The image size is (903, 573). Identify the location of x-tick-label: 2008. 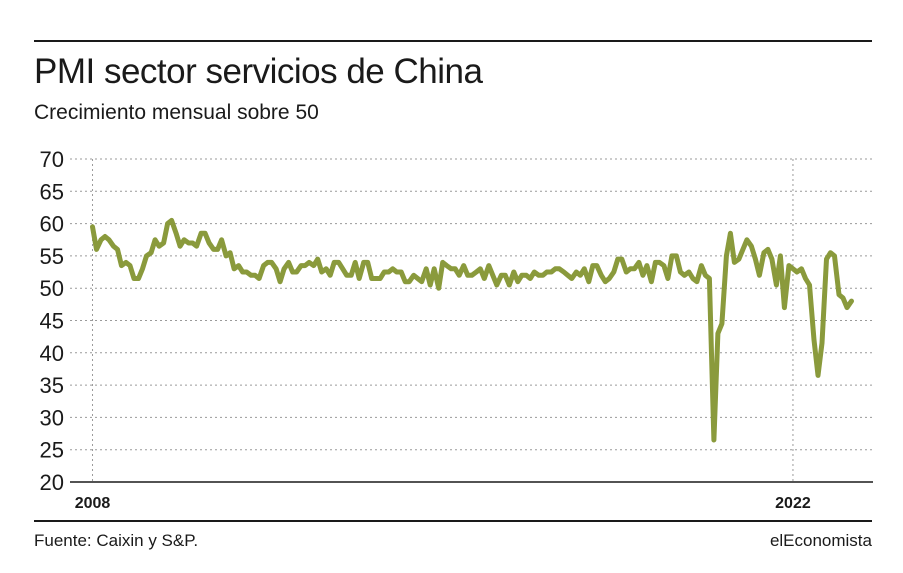
(93, 503).